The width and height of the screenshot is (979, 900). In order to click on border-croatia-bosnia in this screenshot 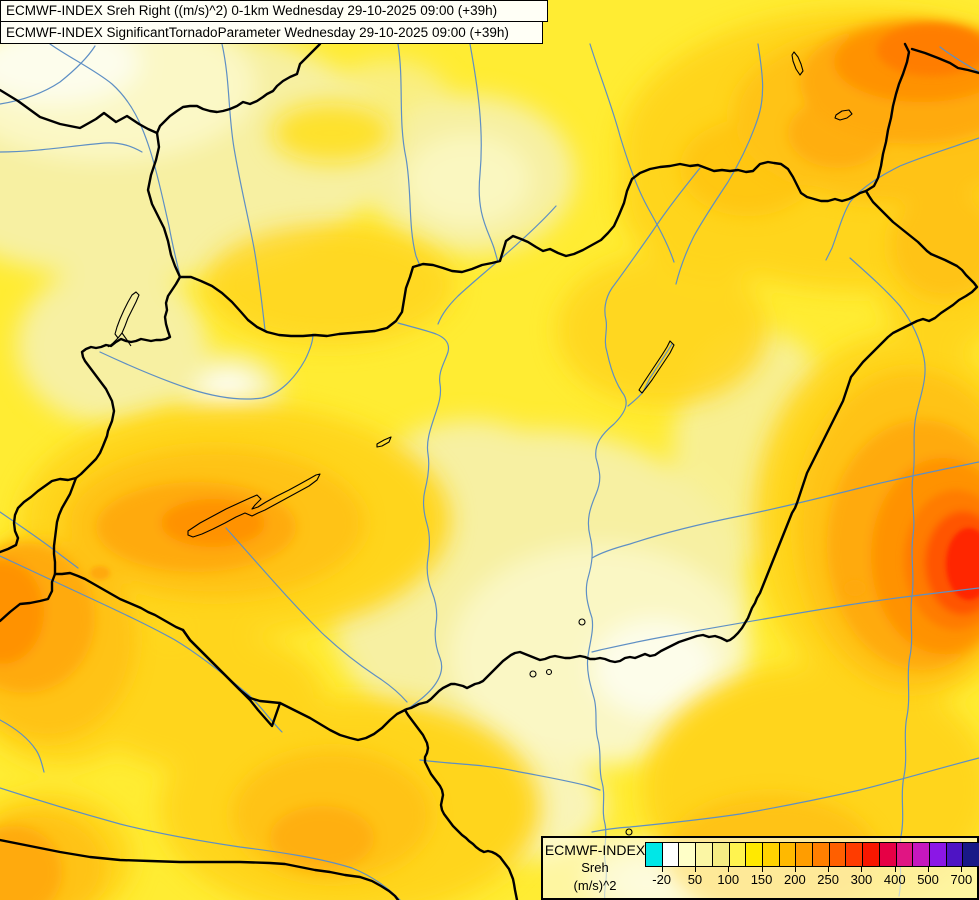, I will do `click(200, 869)`.